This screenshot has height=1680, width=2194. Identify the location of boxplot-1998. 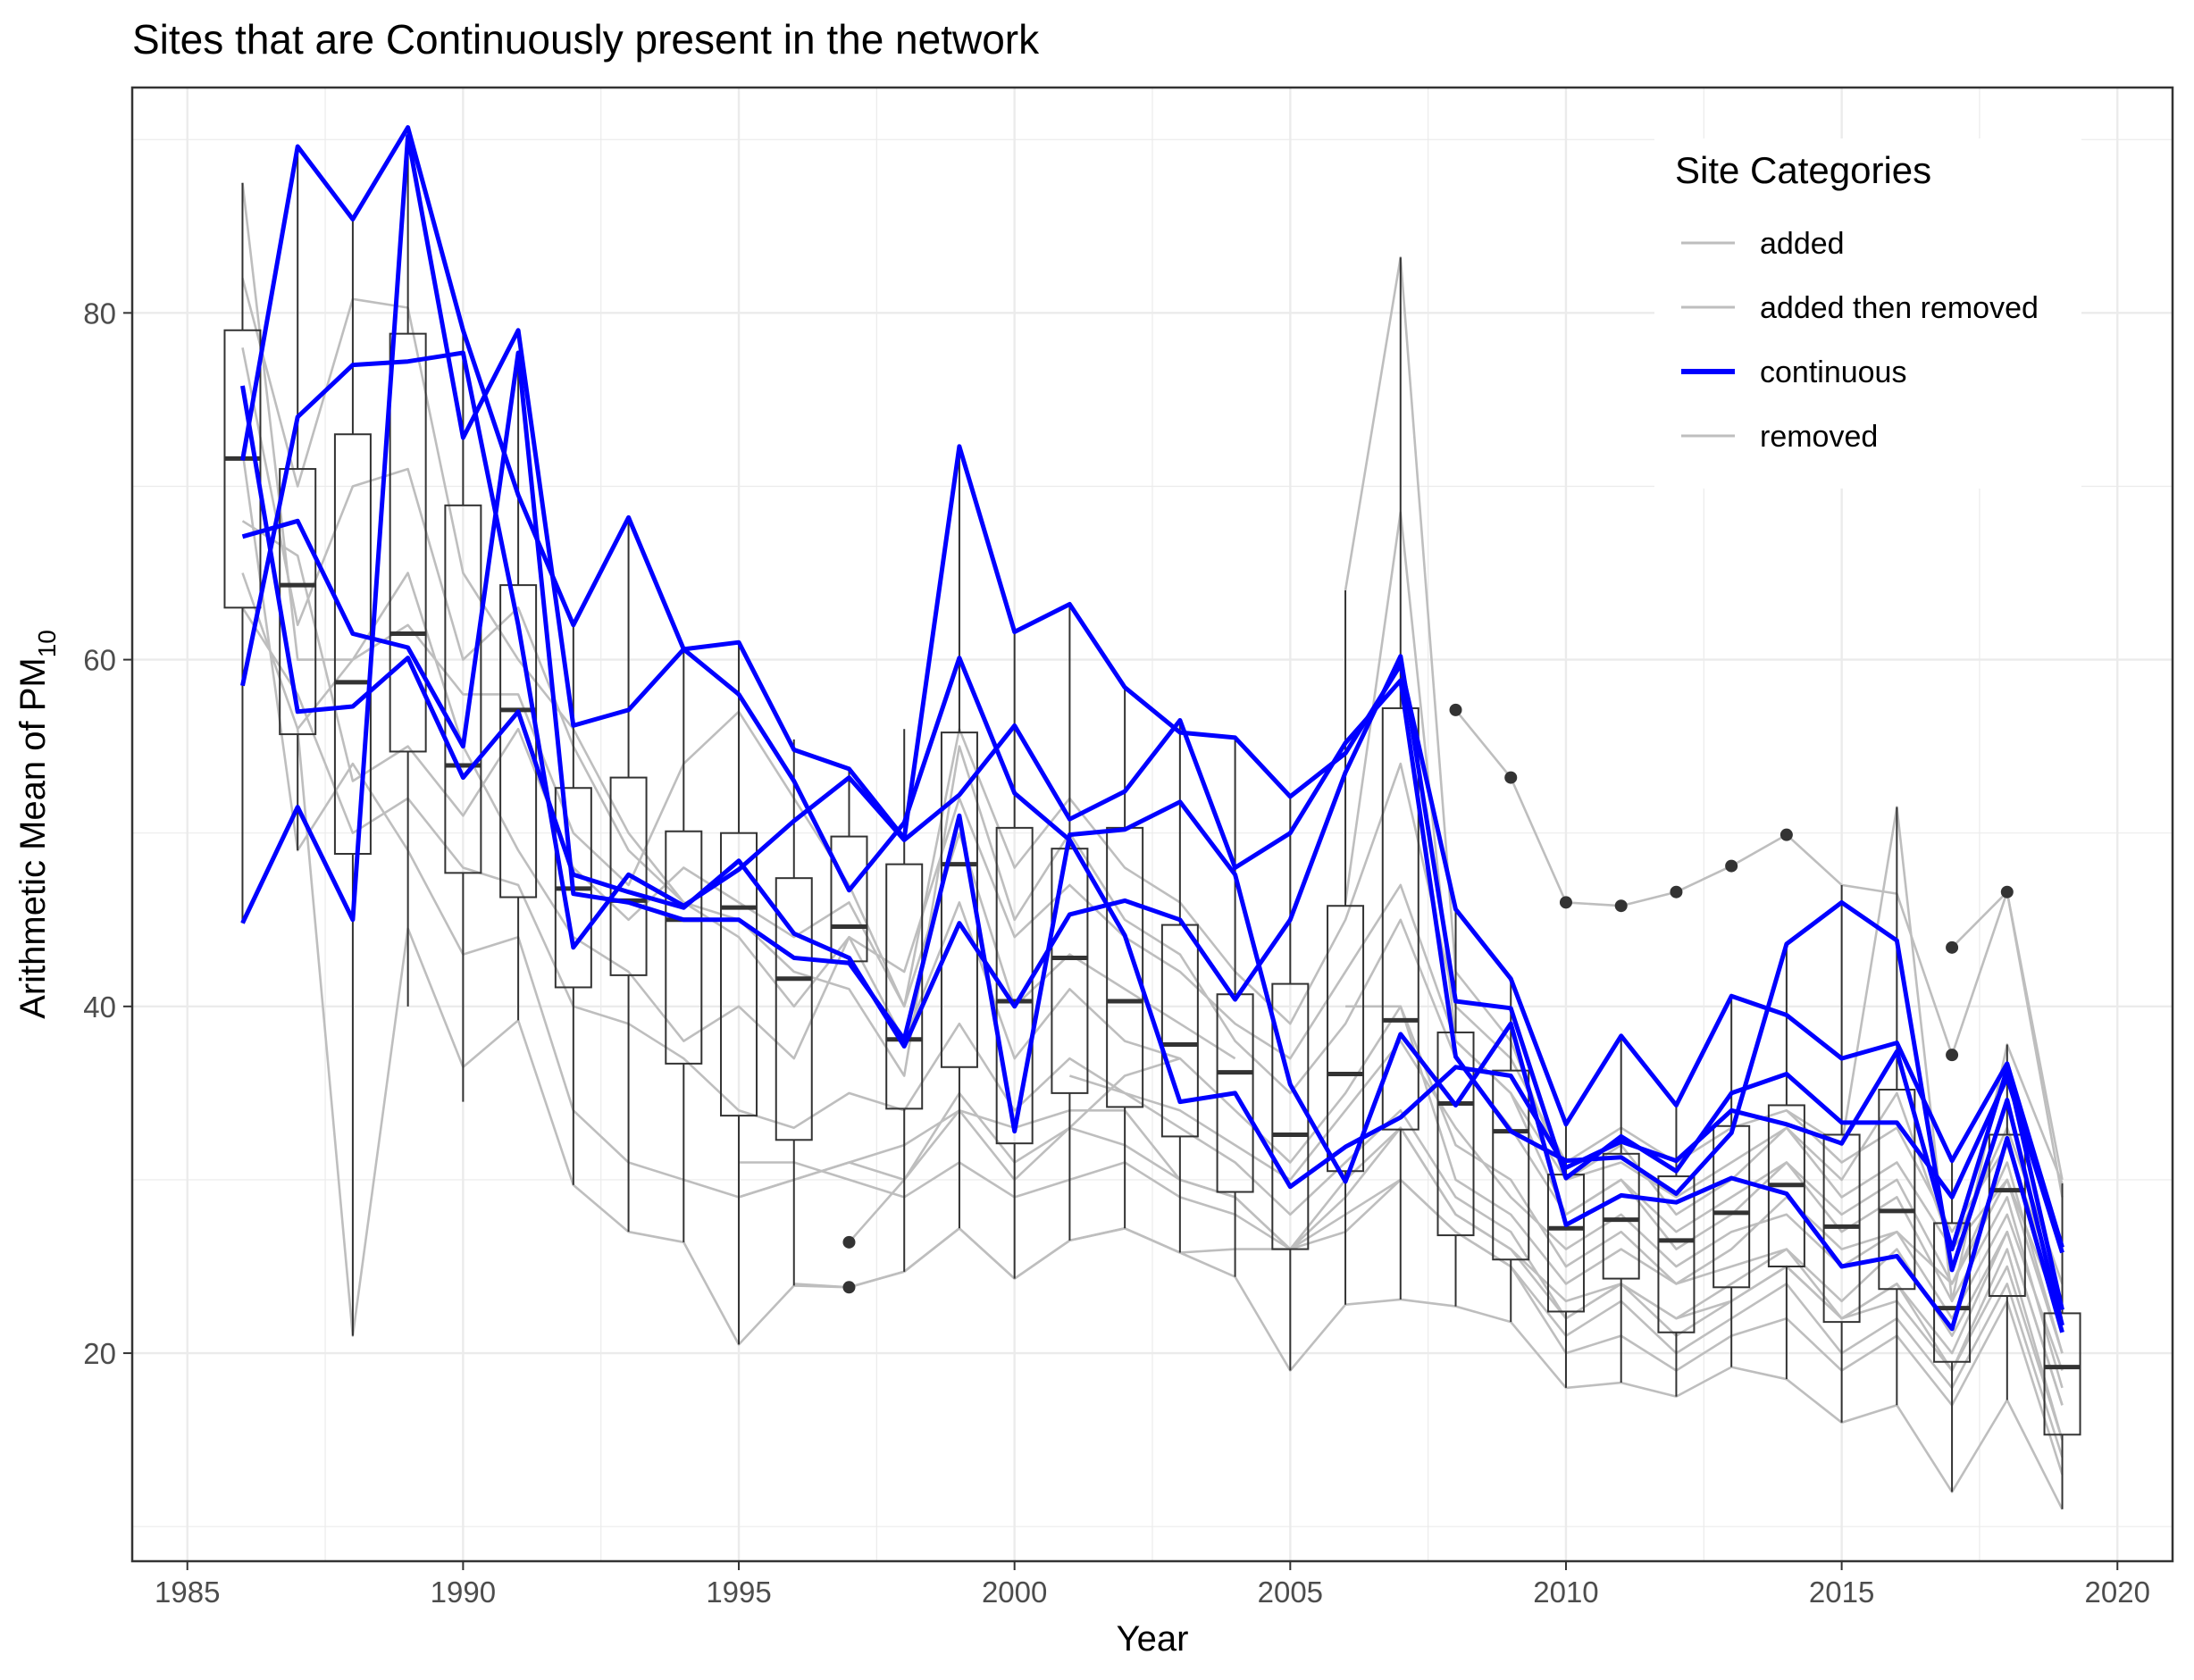
(904, 1000).